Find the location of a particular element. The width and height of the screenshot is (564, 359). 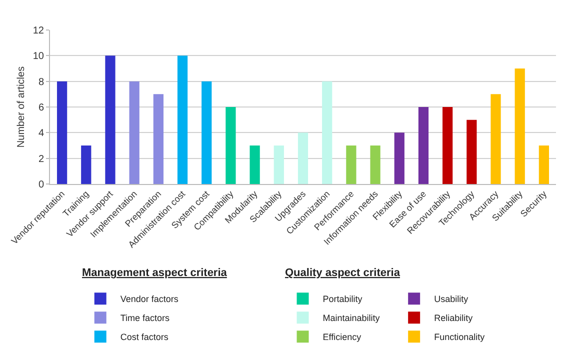

legend-label: Portability is located at coordinates (342, 299).